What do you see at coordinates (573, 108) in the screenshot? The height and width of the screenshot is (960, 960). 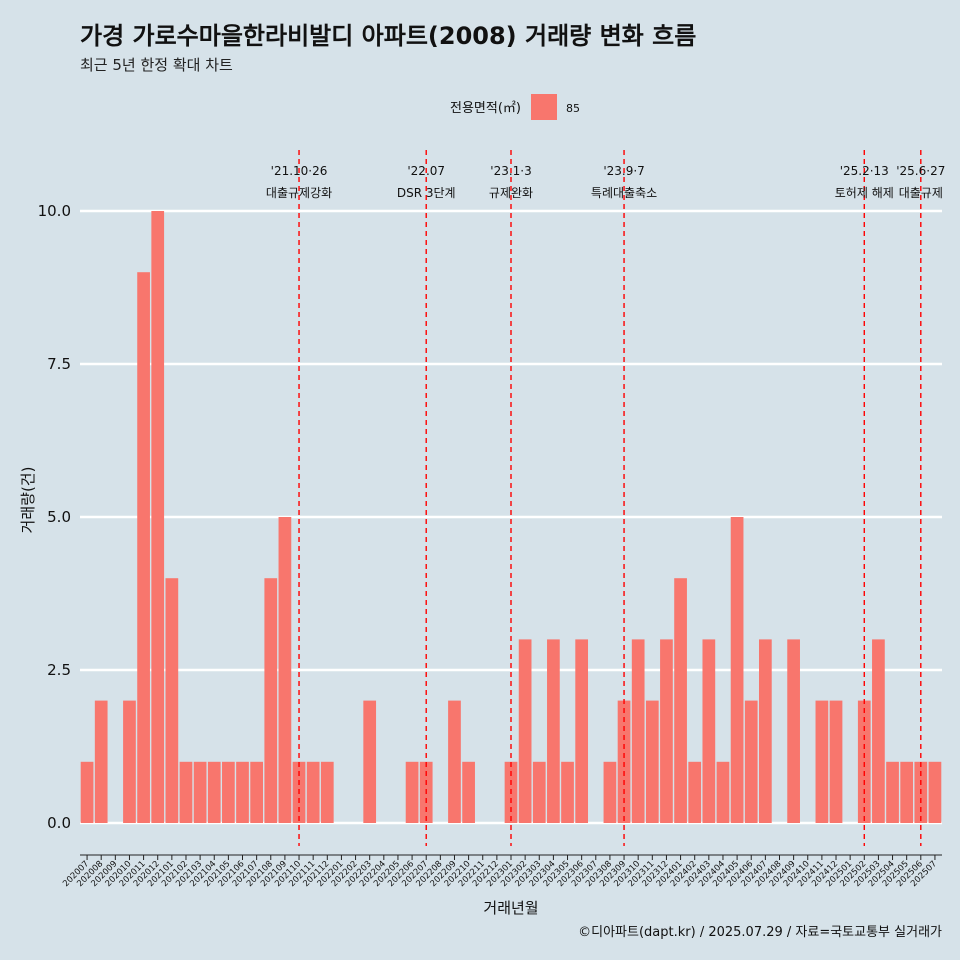 I see `legend-label: 85` at bounding box center [573, 108].